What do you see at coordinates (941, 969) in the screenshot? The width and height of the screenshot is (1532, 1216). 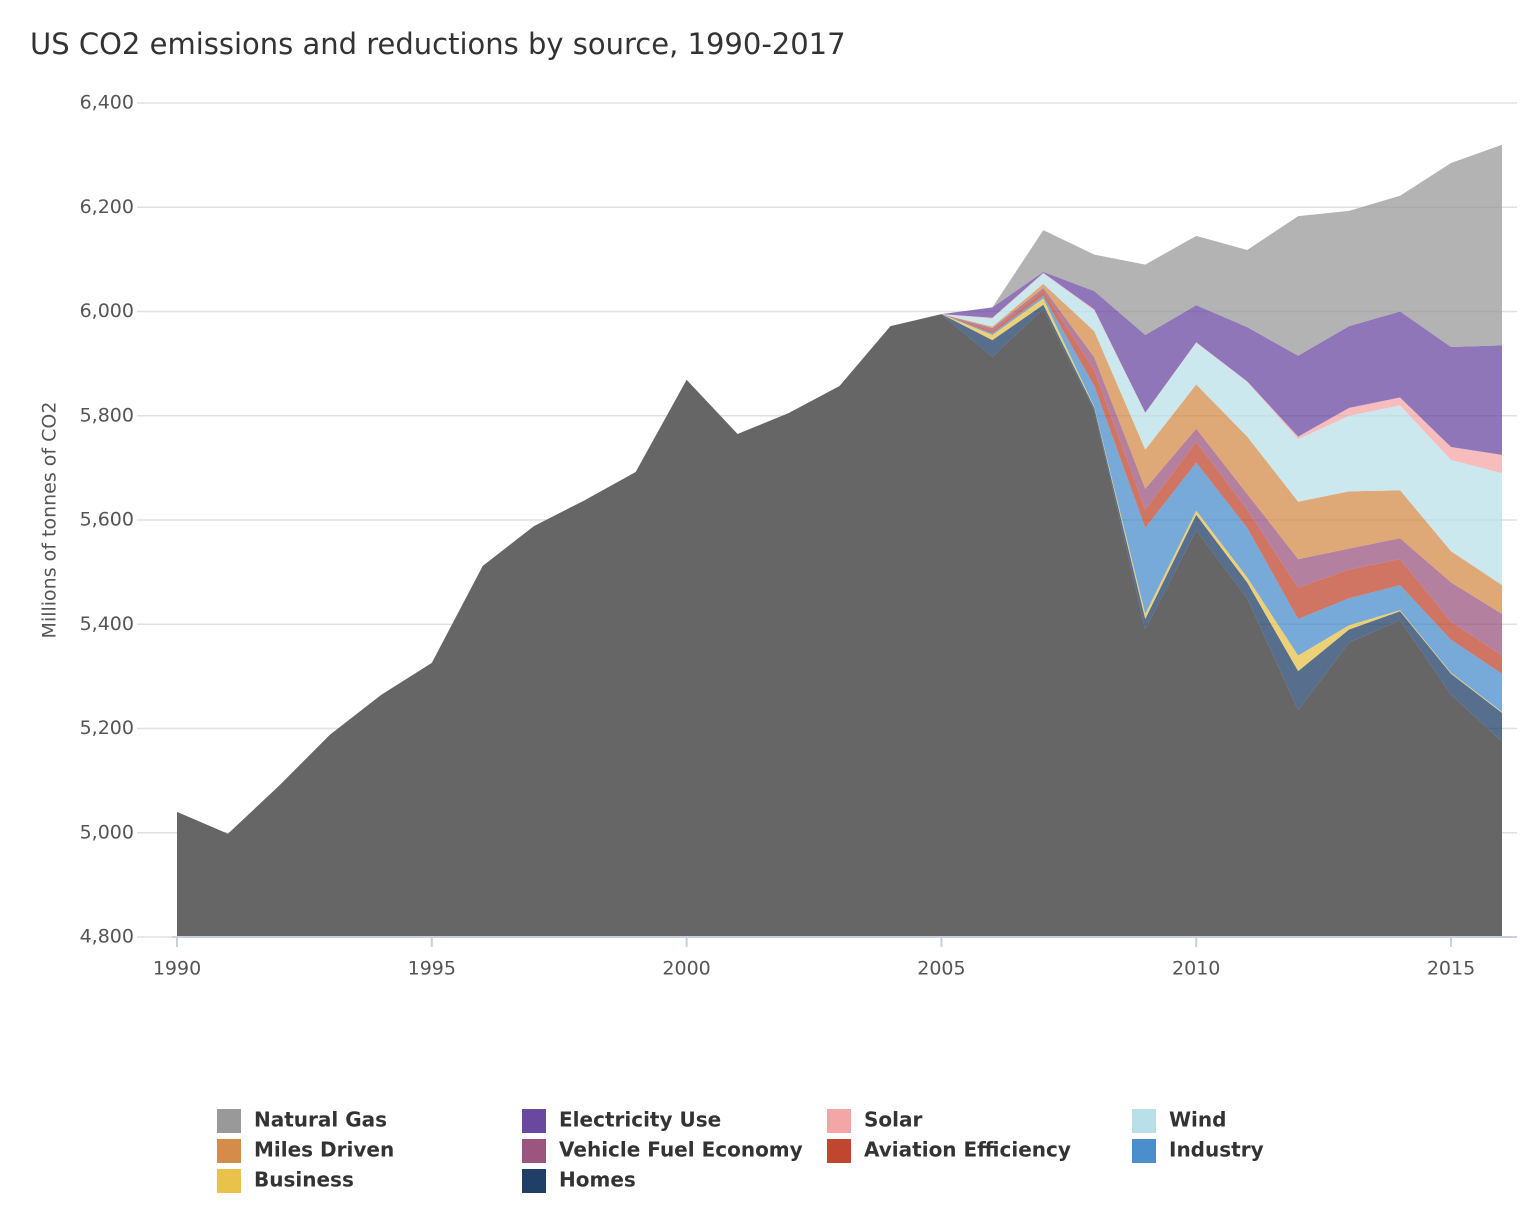 I see `x-tick-label: 2005` at bounding box center [941, 969].